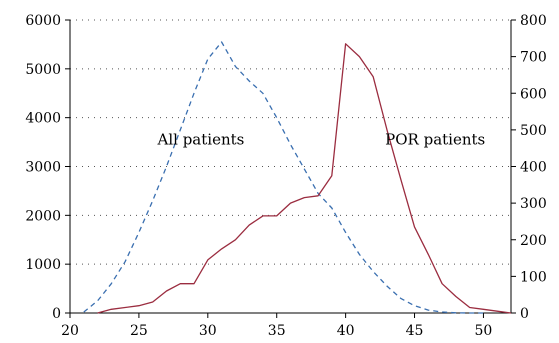  What do you see at coordinates (533, 168) in the screenshot?
I see `right-tick-label: 400` at bounding box center [533, 168].